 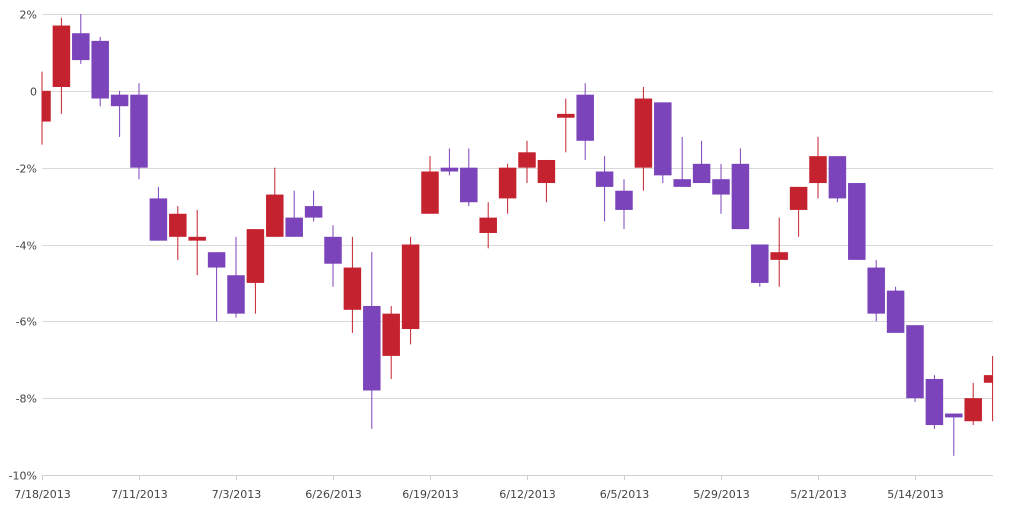 I want to click on x-tick-label: 7/18/2013, so click(x=42, y=494).